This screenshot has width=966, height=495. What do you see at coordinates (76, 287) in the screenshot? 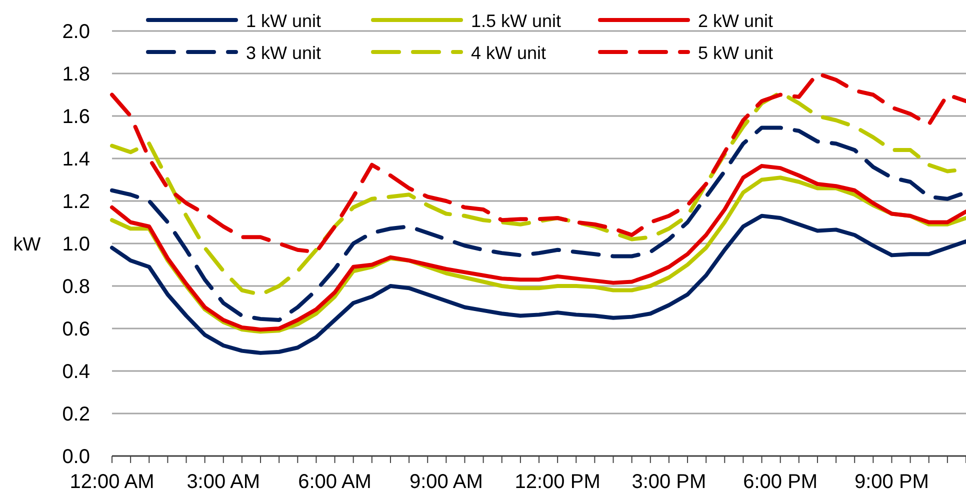
I see `y-tick-label: 0.8` at bounding box center [76, 287].